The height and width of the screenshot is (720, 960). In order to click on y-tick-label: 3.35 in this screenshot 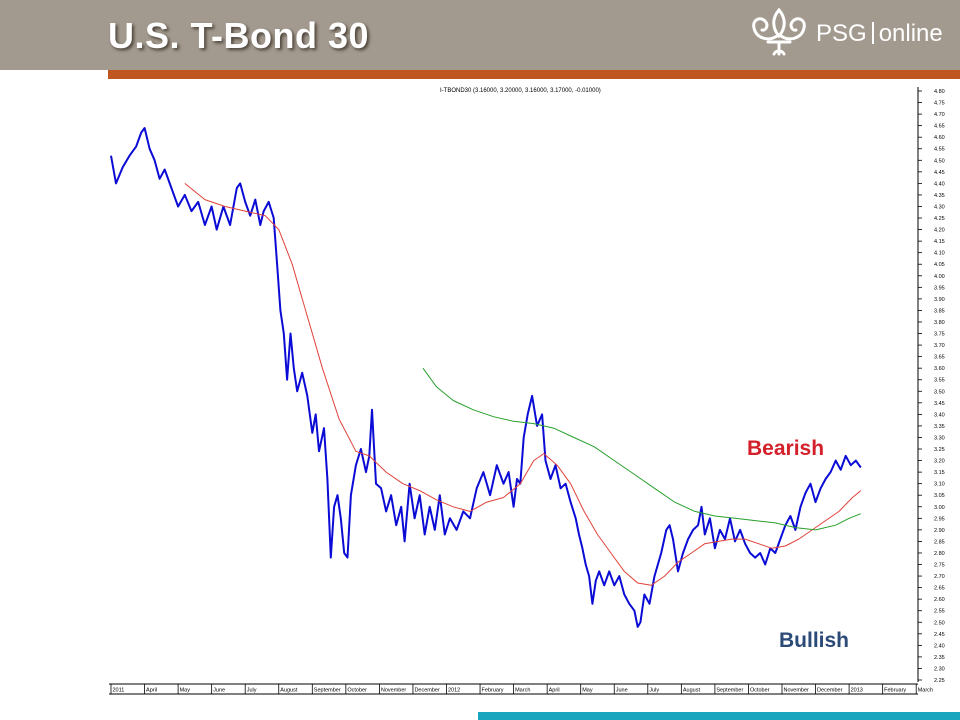, I will do `click(939, 427)`.